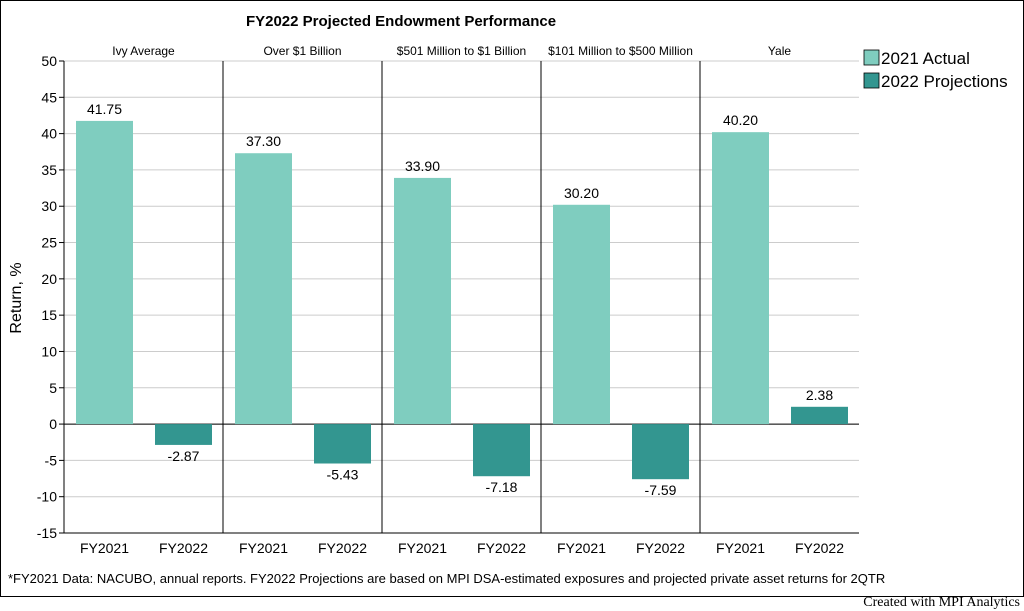 The height and width of the screenshot is (611, 1024). What do you see at coordinates (620, 51) in the screenshot?
I see `panel-label: $101 Million to $500 Million` at bounding box center [620, 51].